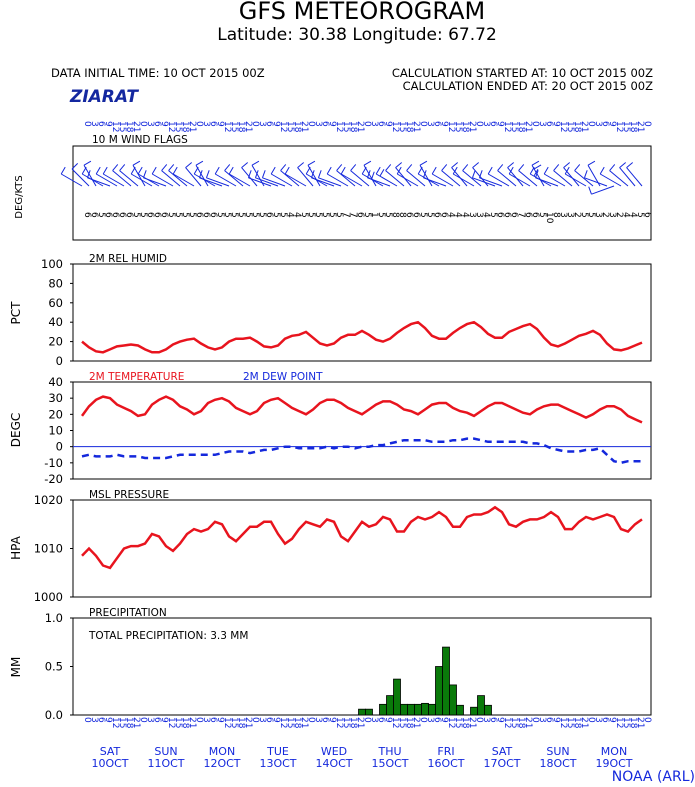 Image resolution: width=695 pixels, height=787 pixels. Describe the element at coordinates (362, 193) in the screenshot. I see `wind-panel` at that location.